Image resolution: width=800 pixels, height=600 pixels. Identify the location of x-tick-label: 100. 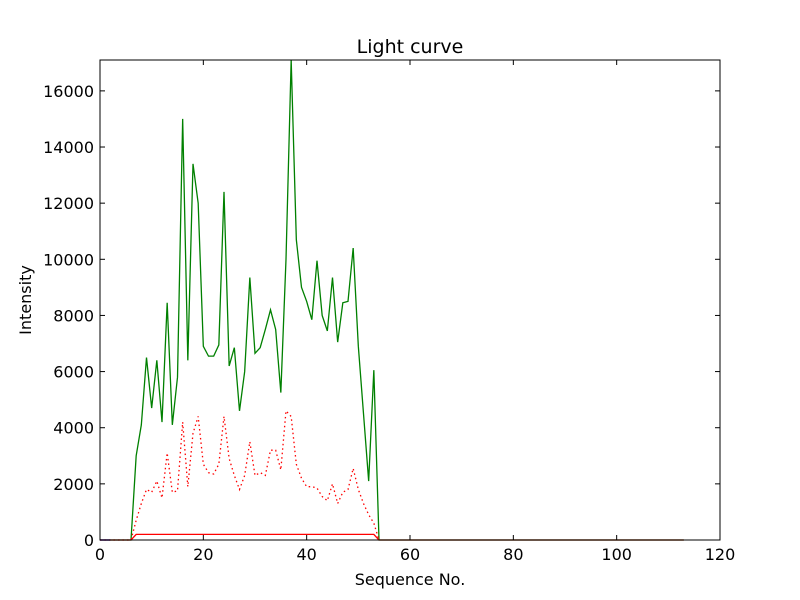
(616, 554).